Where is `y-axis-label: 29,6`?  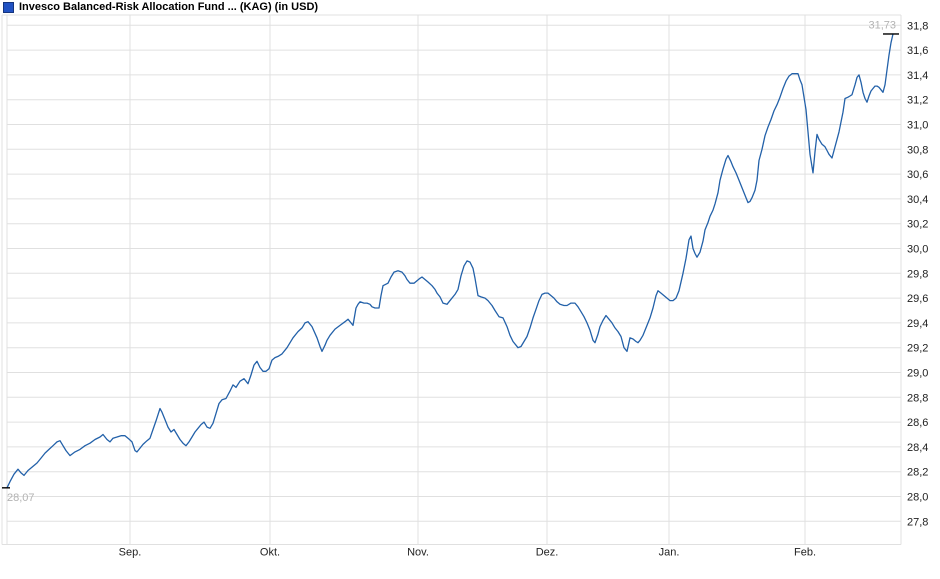 y-axis-label: 29,6 is located at coordinates (917, 299).